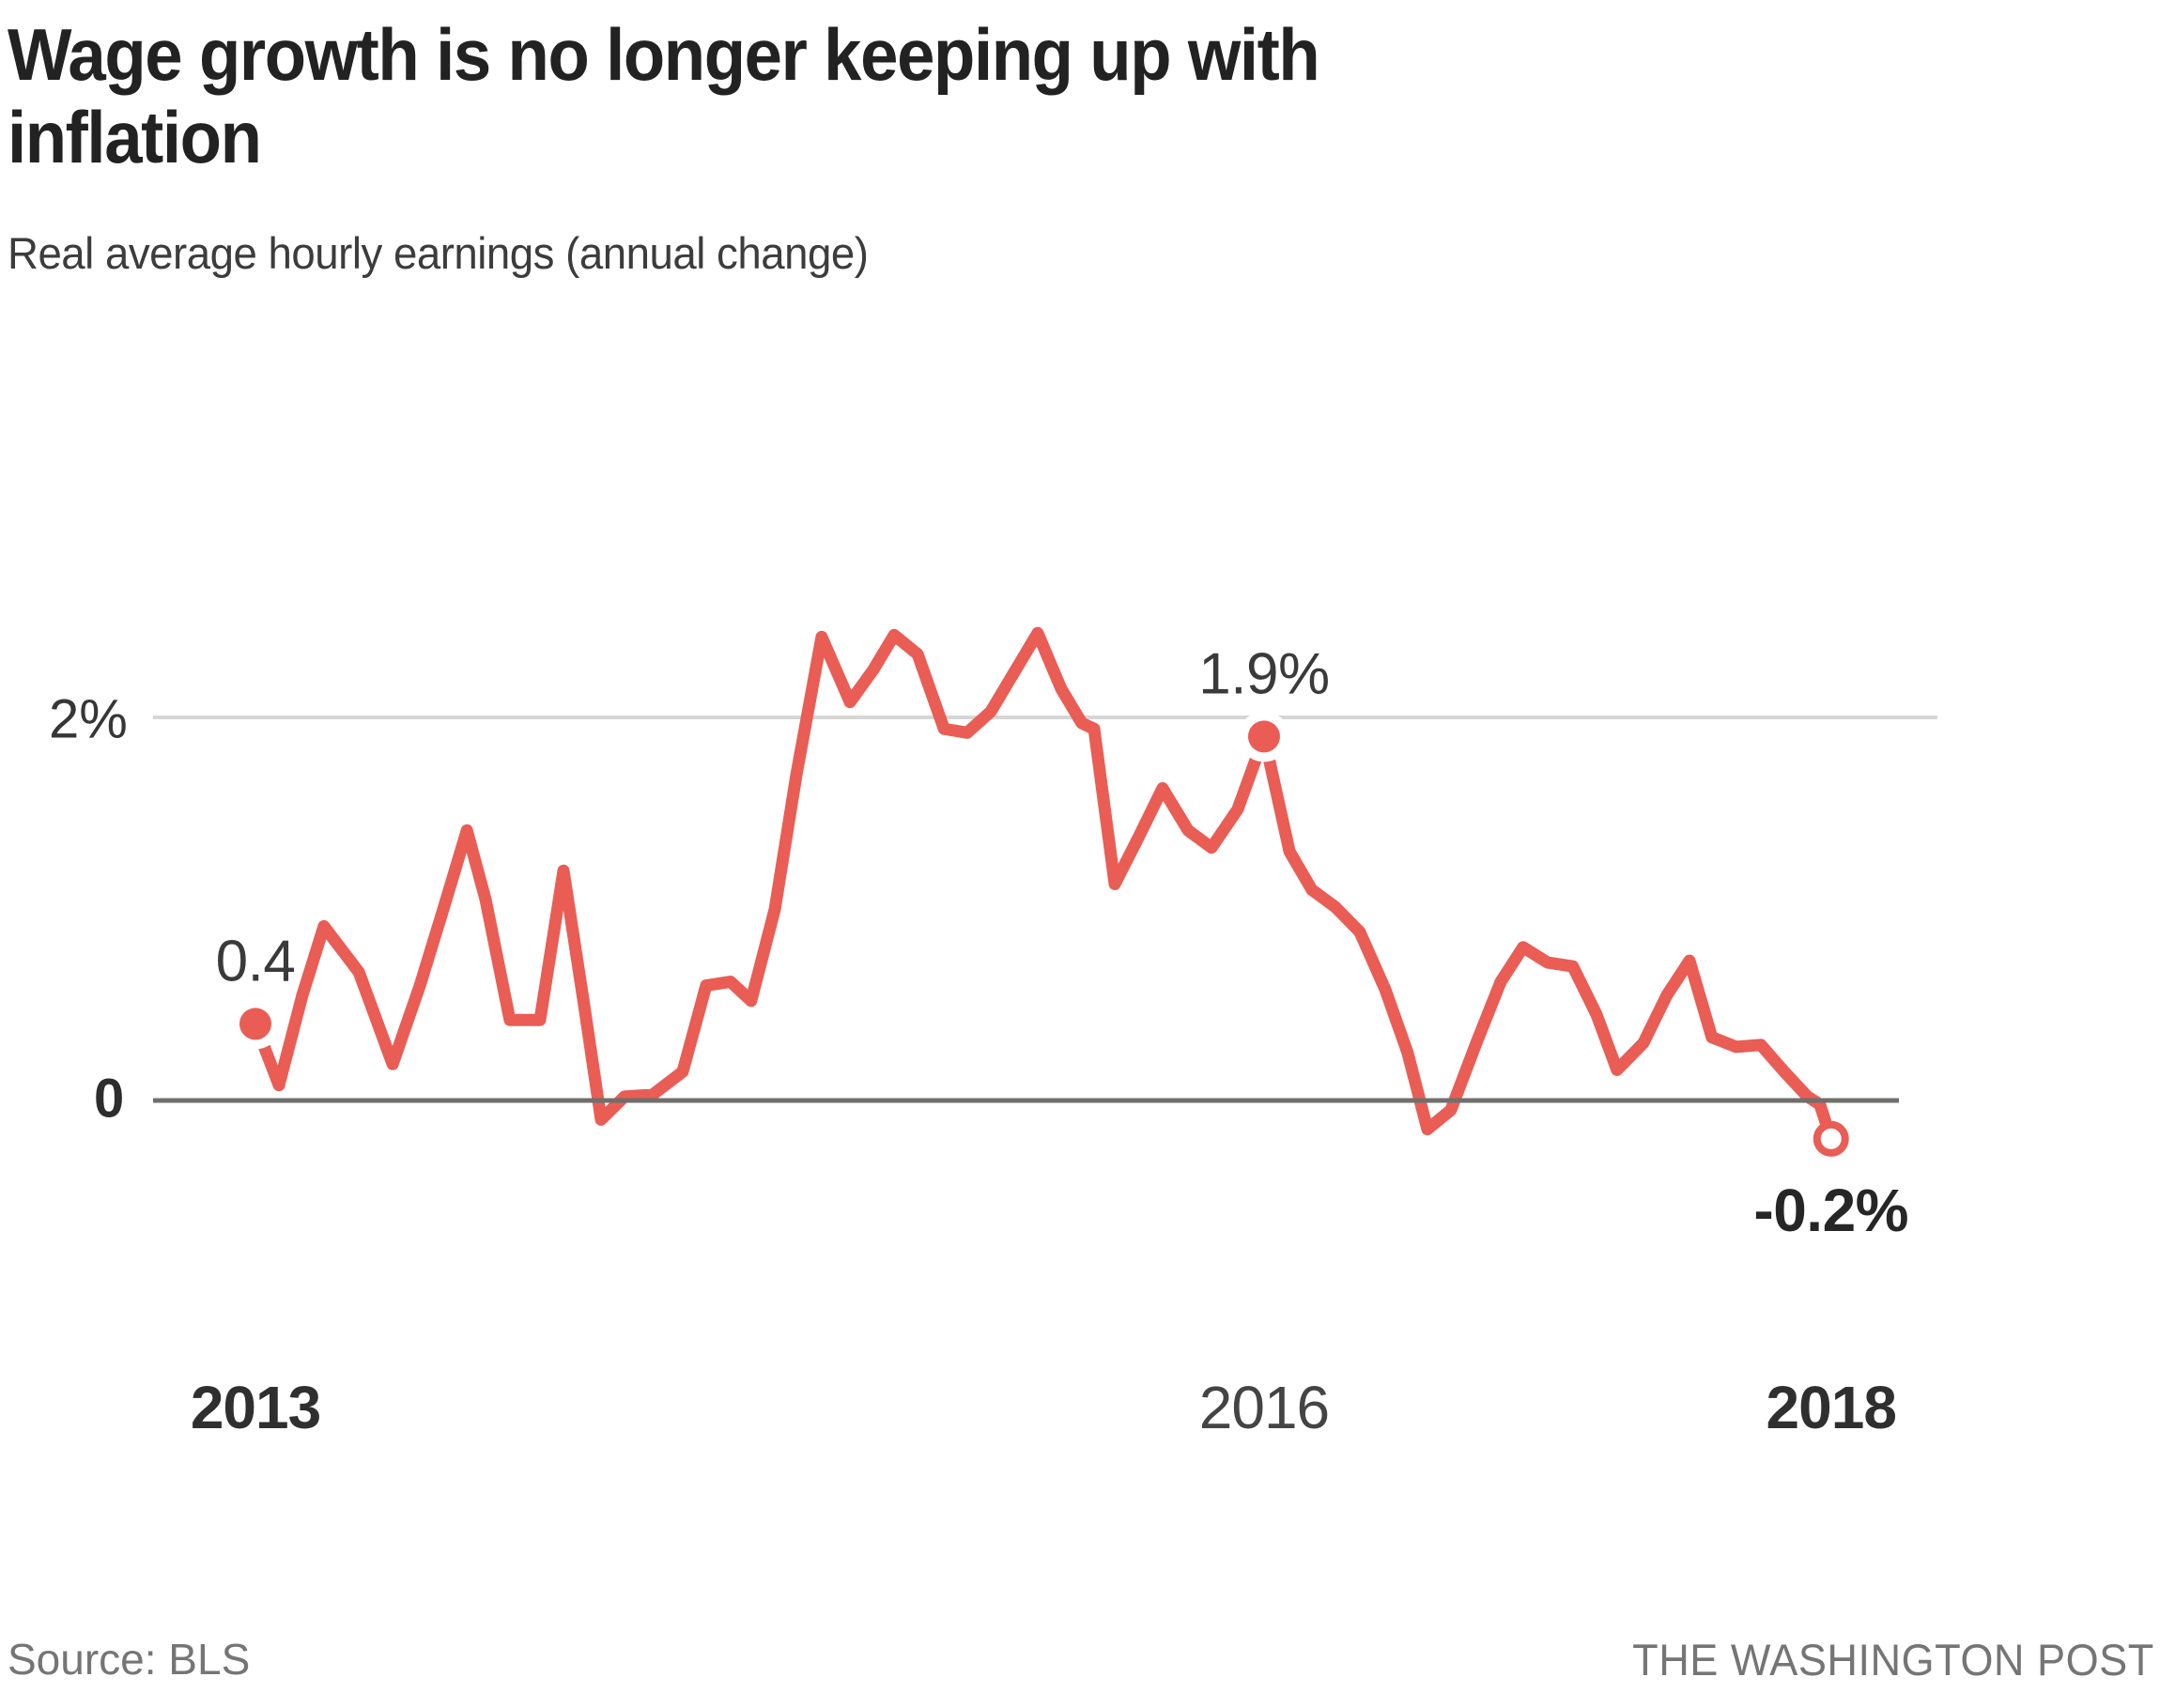 The width and height of the screenshot is (2160, 1708). I want to click on x-axis-label-2013: 2013, so click(256, 1407).